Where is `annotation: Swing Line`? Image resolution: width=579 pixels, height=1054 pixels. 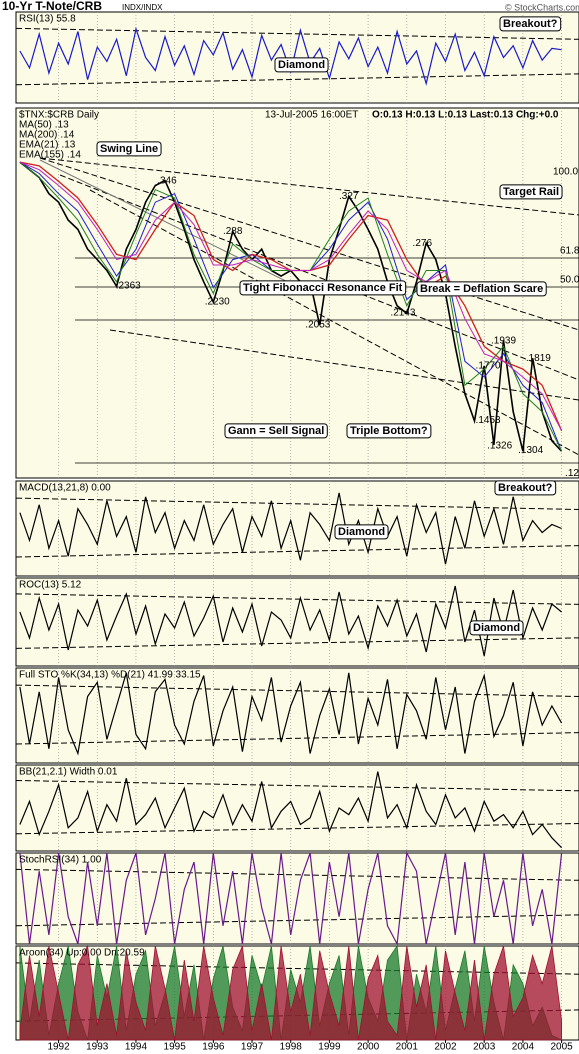 annotation: Swing Line is located at coordinates (129, 149).